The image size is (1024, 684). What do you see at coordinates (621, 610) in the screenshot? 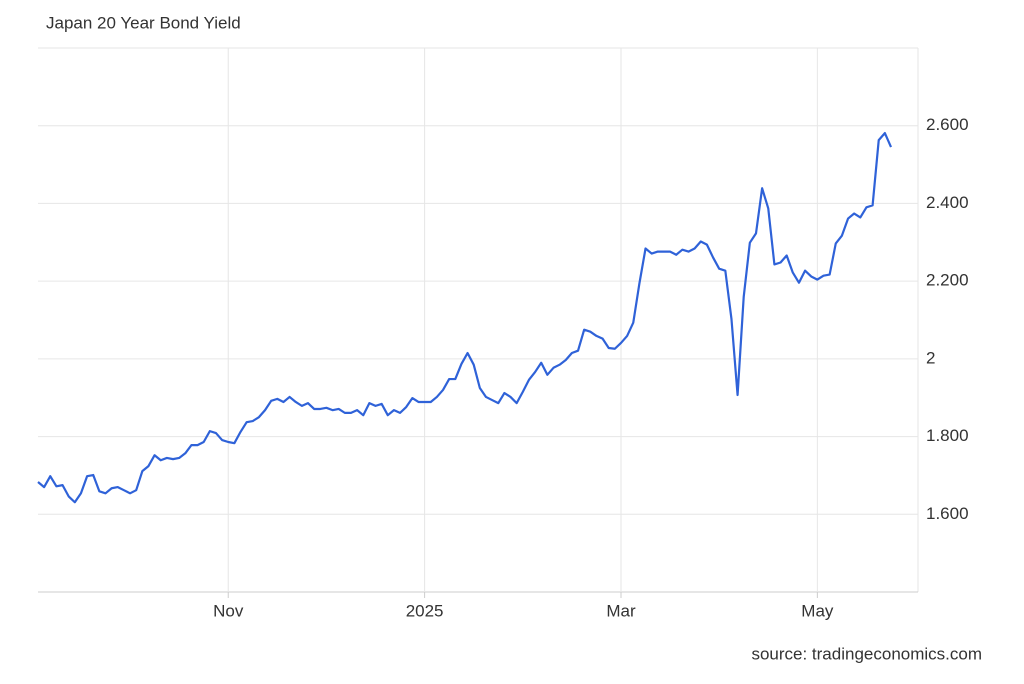
I see `x-tick-label: Mar` at bounding box center [621, 610].